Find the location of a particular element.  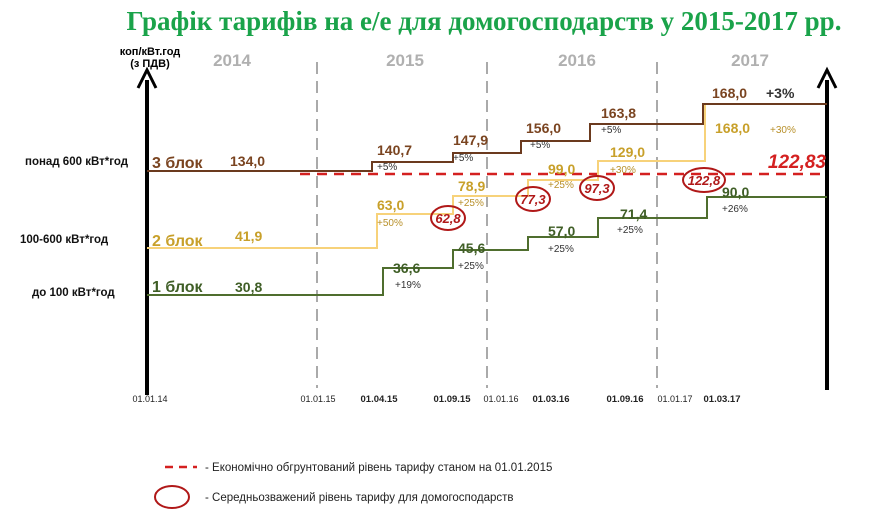

value-label: 99,0 is located at coordinates (561, 169).